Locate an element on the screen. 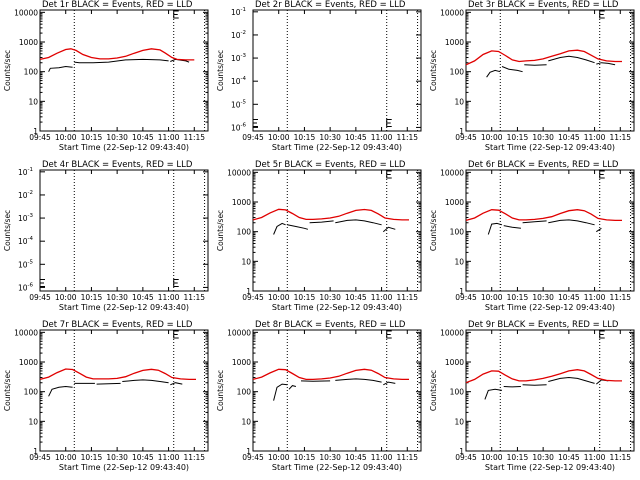 This screenshot has width=640, height=480. y-tick-label: 10⁻⁴ is located at coordinates (26, 241).